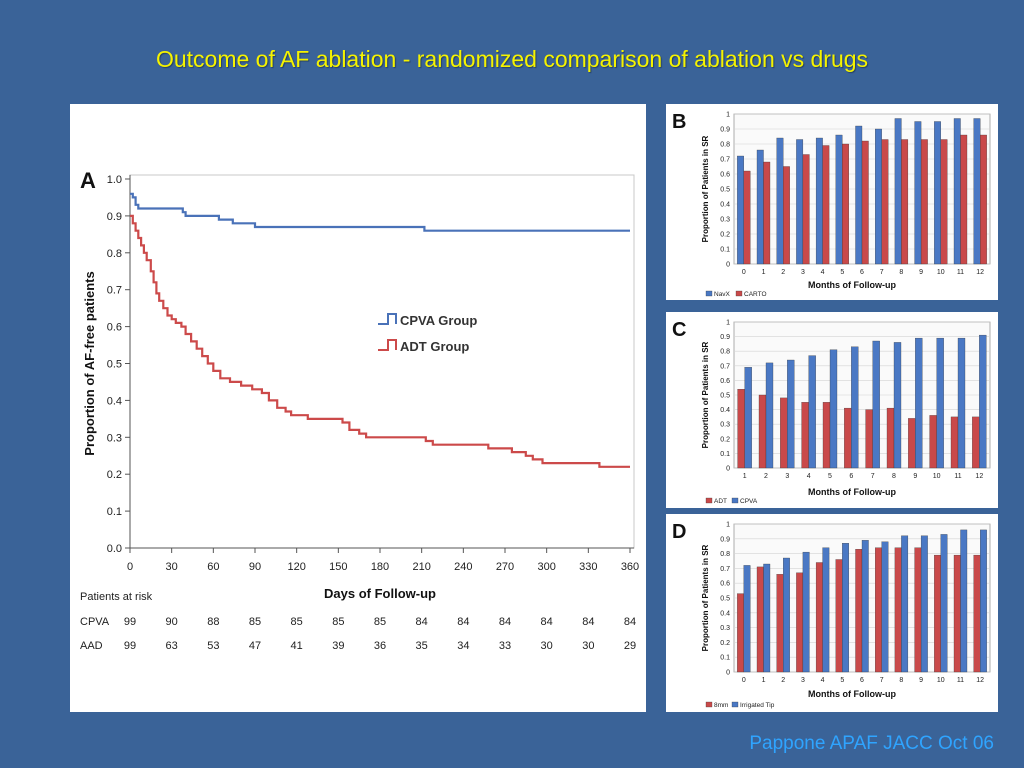 Image resolution: width=1024 pixels, height=768 pixels. I want to click on x-tick-label: 30, so click(172, 567).